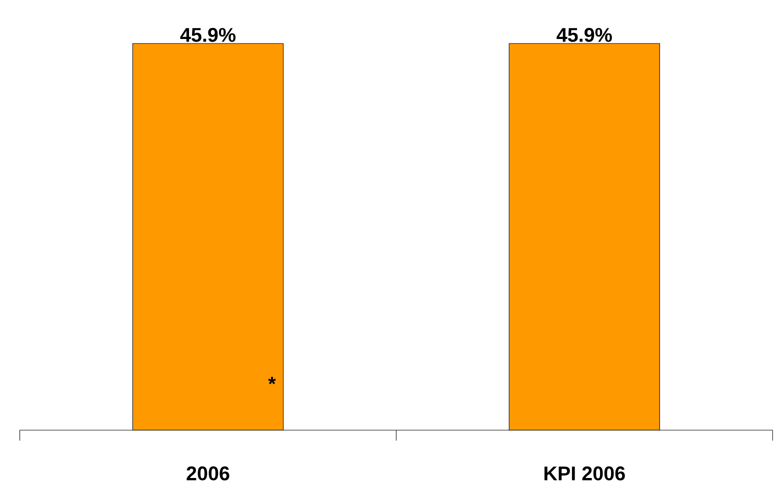  What do you see at coordinates (208, 473) in the screenshot?
I see `x-tick-label: 2006` at bounding box center [208, 473].